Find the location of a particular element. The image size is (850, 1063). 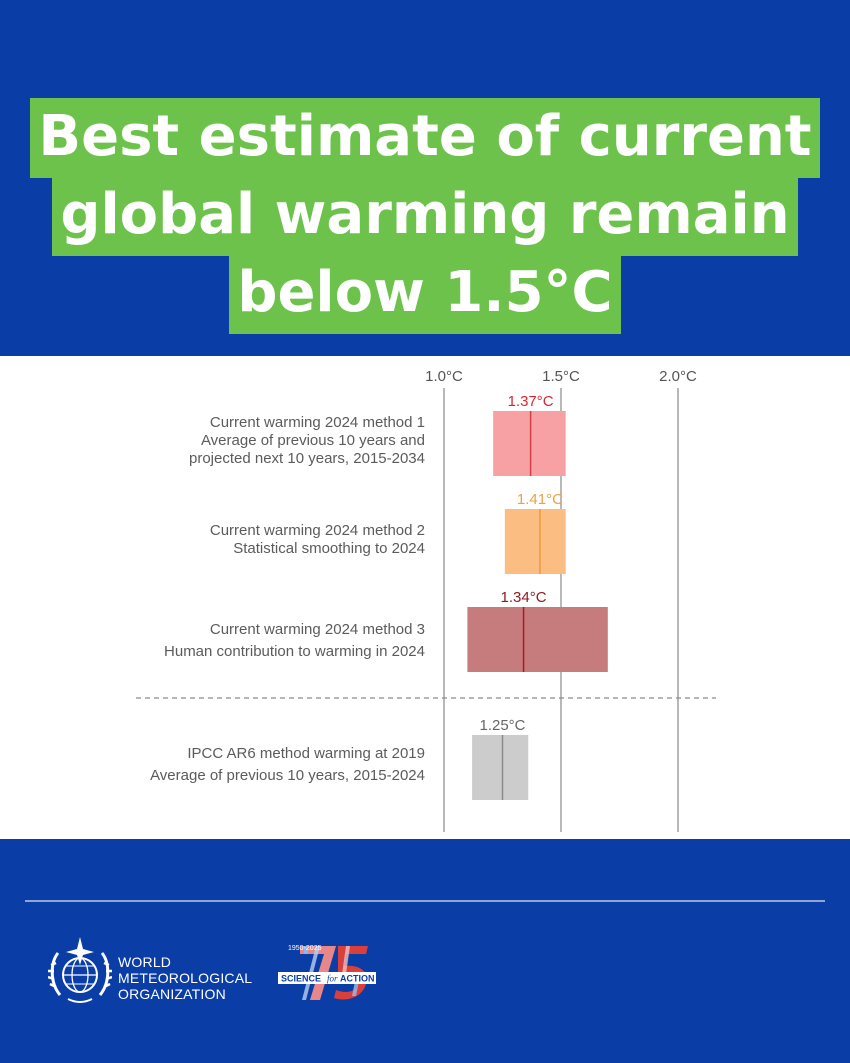

wmo-wordmark-line: METEOROLOGICAL is located at coordinates (185, 978).